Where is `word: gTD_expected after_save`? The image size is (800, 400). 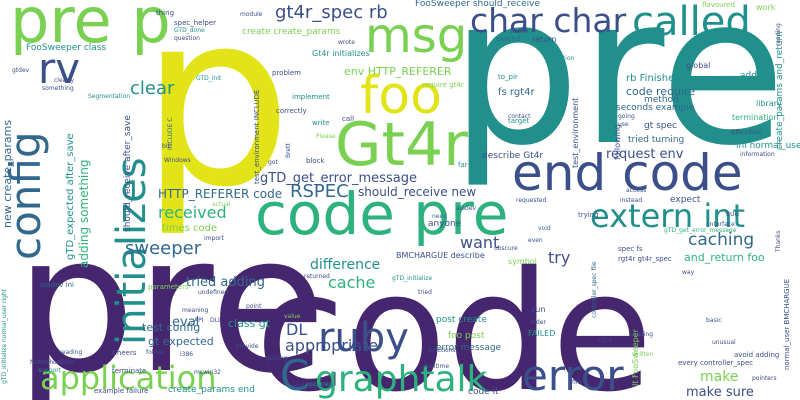
word: gTD_expected after_save is located at coordinates (70, 196).